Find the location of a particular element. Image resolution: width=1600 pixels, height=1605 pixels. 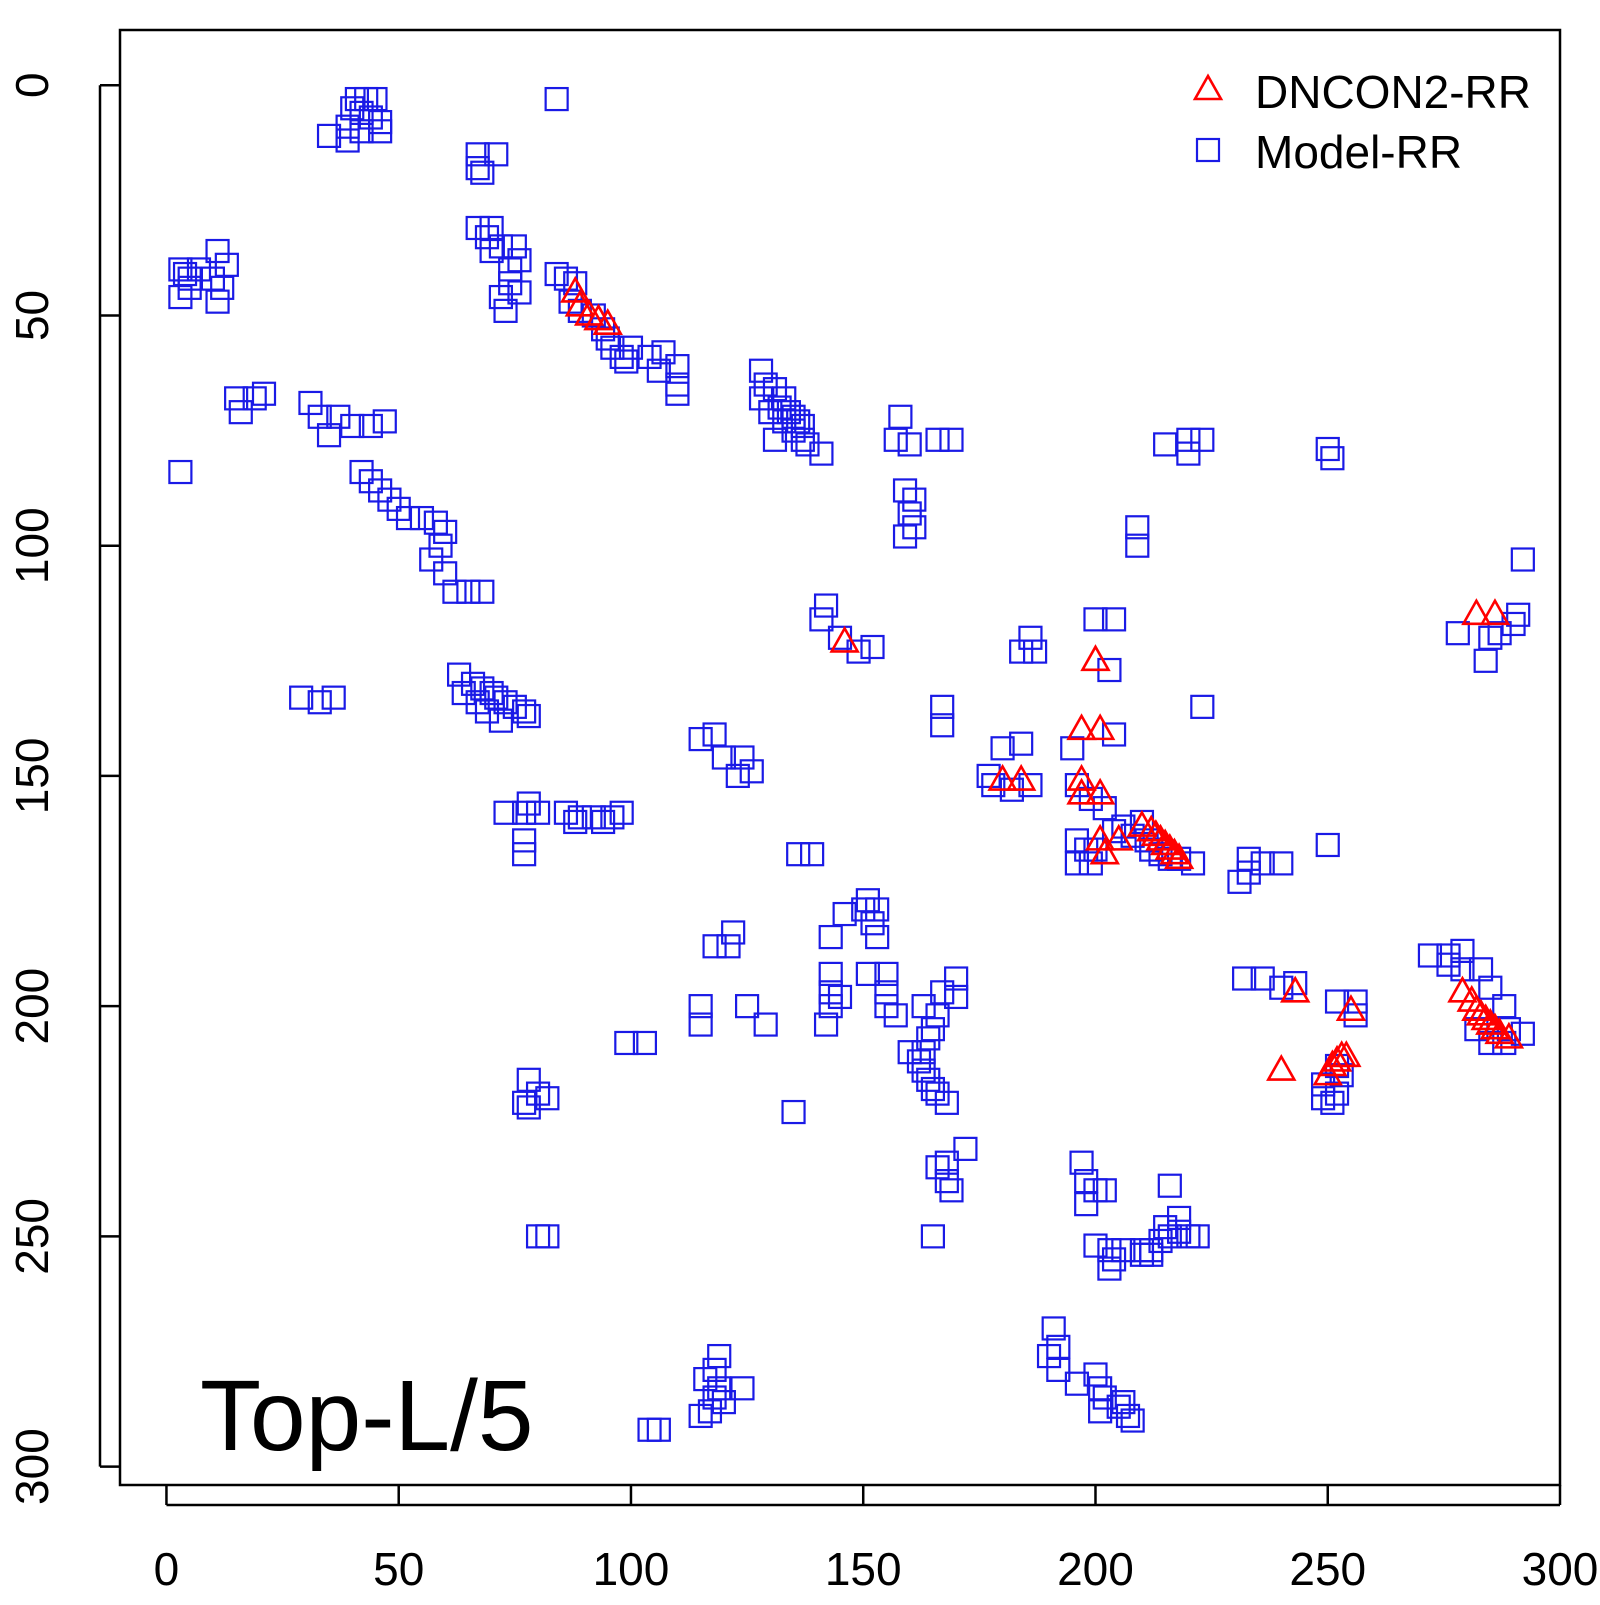

y-tick-label: 300 is located at coordinates (32, 1466).